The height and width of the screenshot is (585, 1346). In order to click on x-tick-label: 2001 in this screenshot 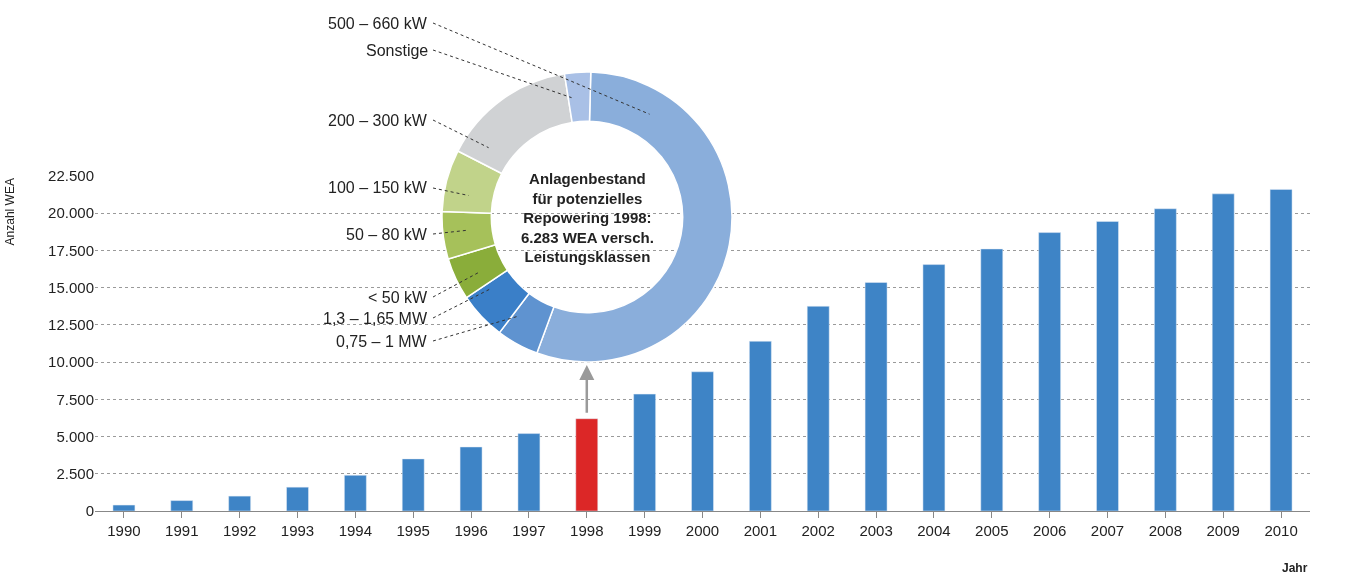, I will do `click(760, 530)`.